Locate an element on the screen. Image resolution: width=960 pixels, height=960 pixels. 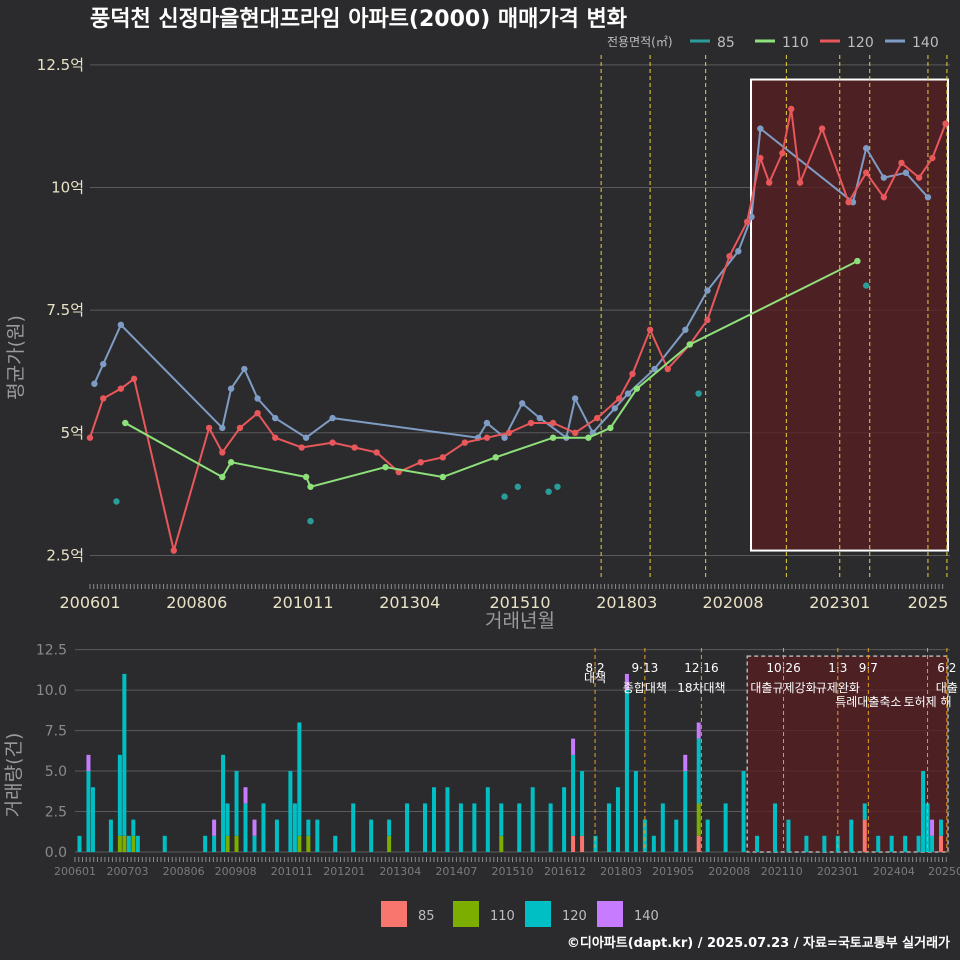
volume-x-tick-label: 202008 is located at coordinates (729, 871).